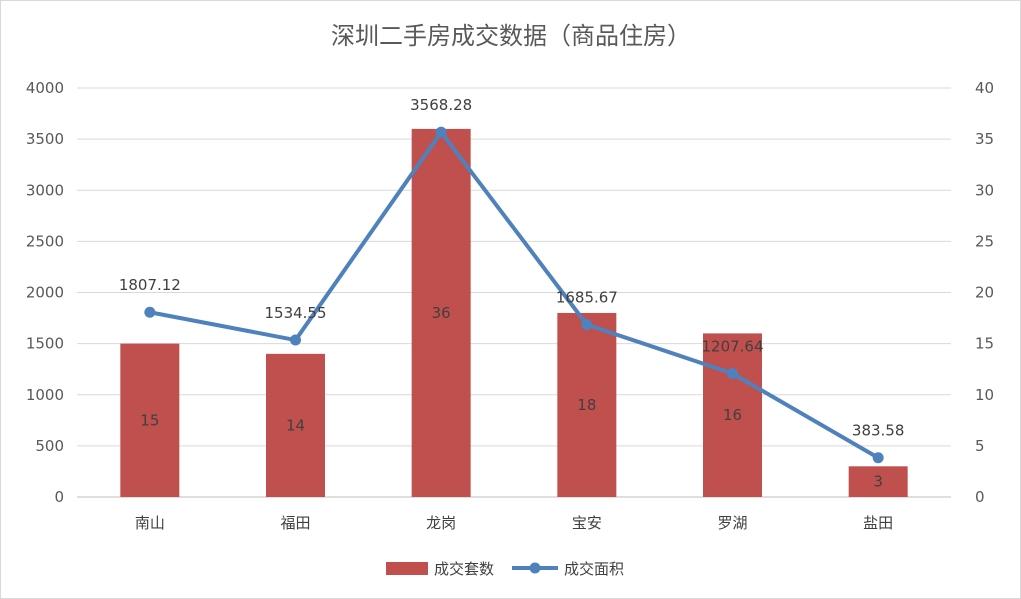 This screenshot has height=599, width=1021. Describe the element at coordinates (59, 497) in the screenshot. I see `left-tick-label: 0` at that location.